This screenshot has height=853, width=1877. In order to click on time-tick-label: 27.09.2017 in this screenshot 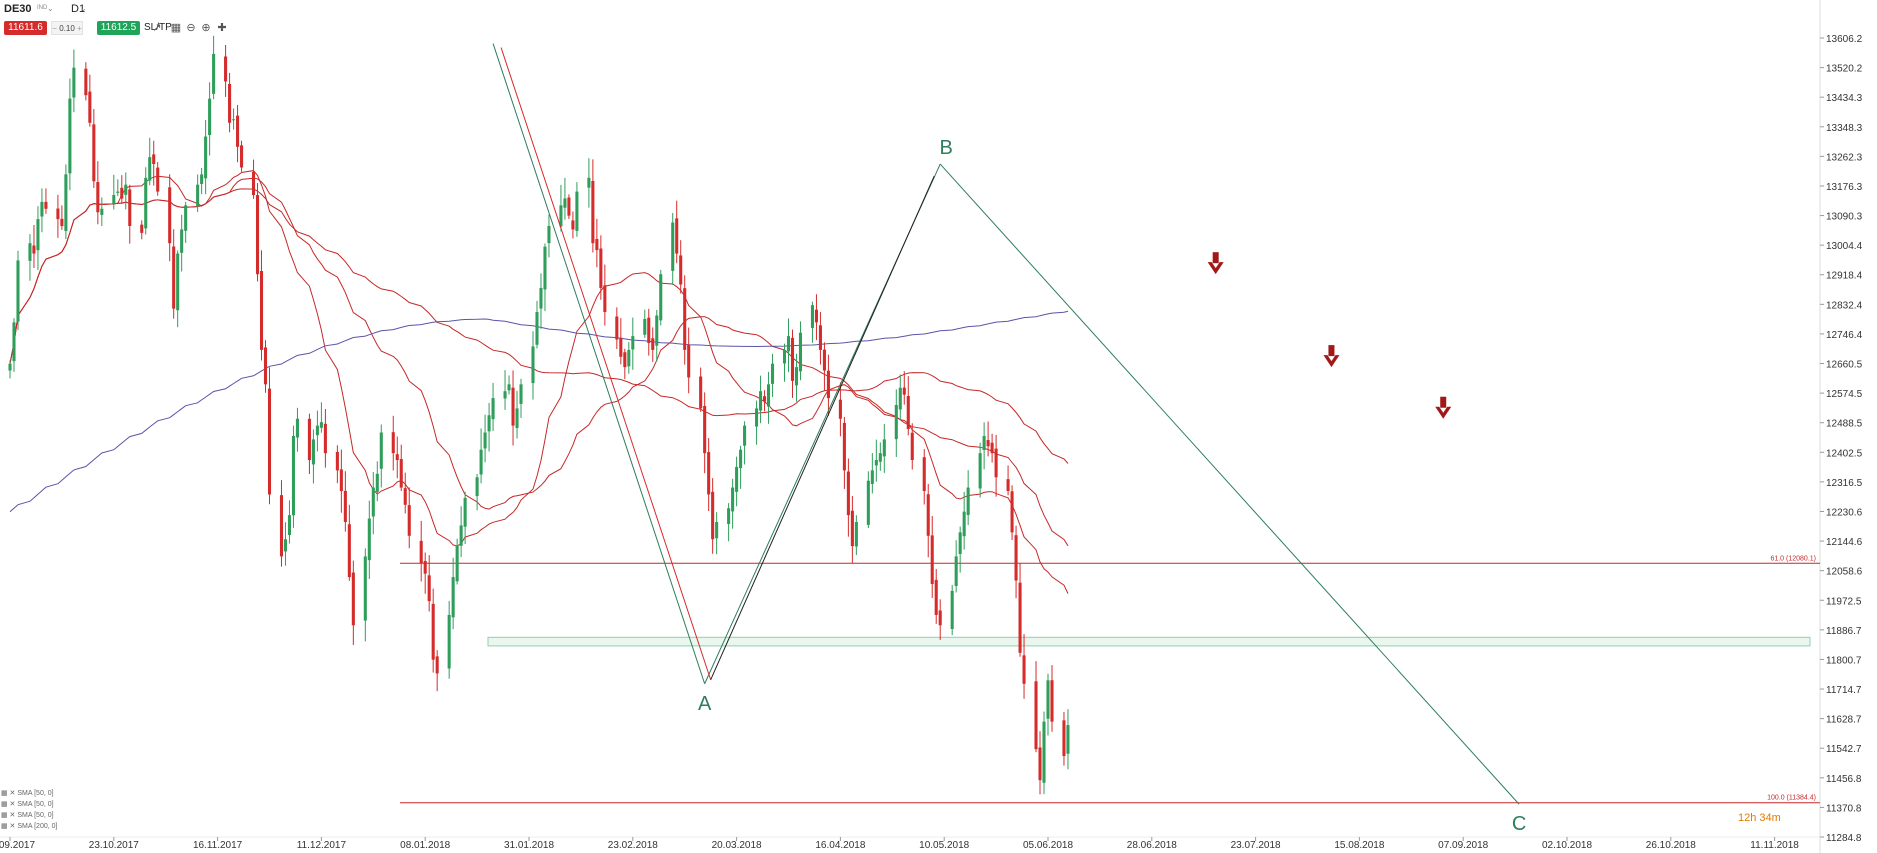, I will do `click(17, 845)`.